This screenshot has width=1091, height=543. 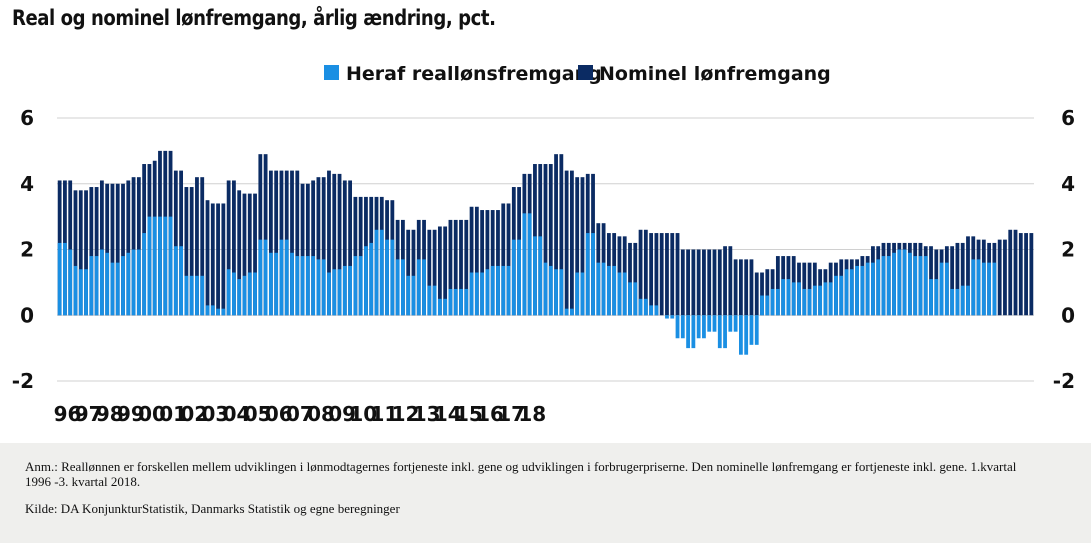 I want to click on x-tick-label: 05, so click(x=258, y=414).